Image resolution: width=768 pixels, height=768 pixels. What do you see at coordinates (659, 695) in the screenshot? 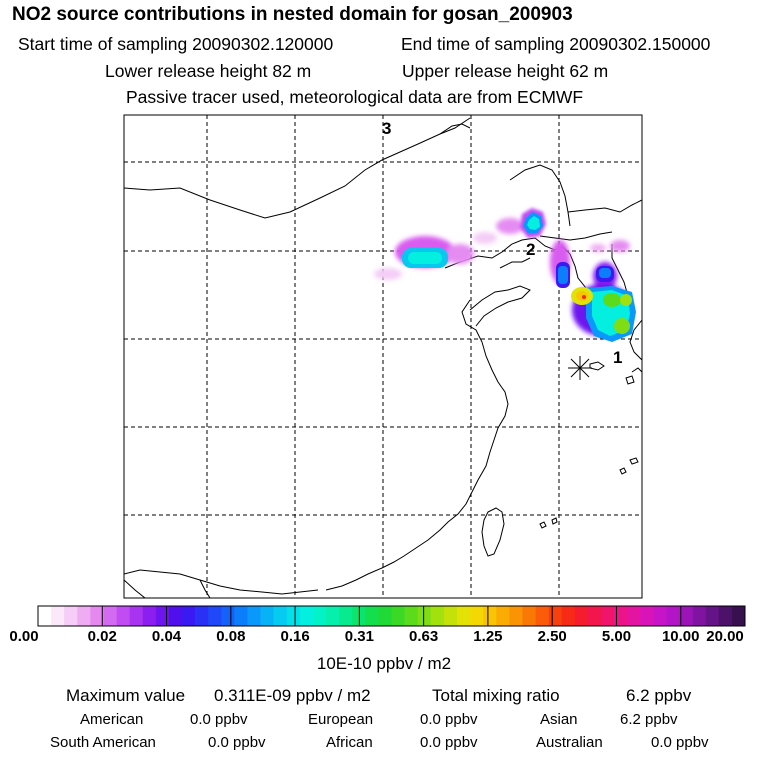
I see `total-mixing-value: 6.2 ppbv` at bounding box center [659, 695].